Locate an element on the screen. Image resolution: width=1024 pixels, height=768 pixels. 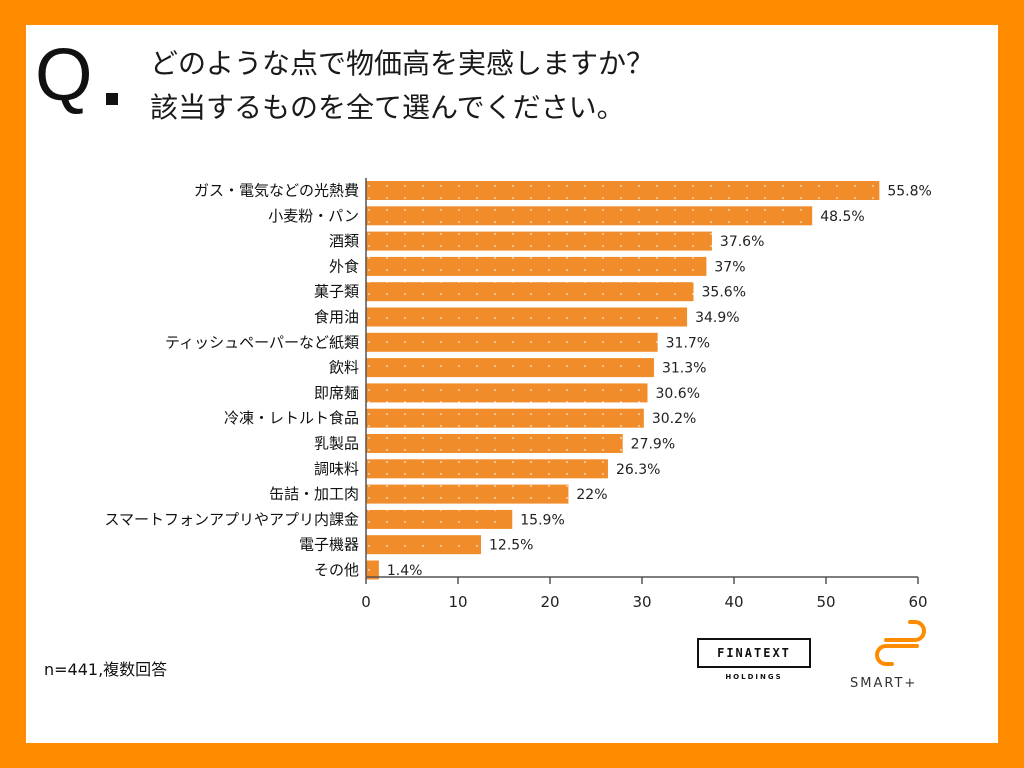
category-label: 酒類 is located at coordinates (344, 241).